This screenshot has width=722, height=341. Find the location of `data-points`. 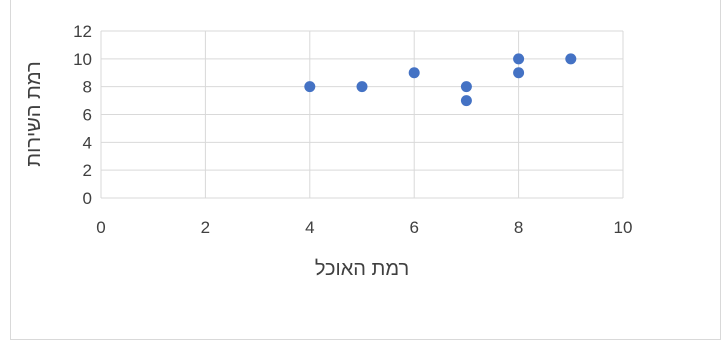

data-points is located at coordinates (440, 80).